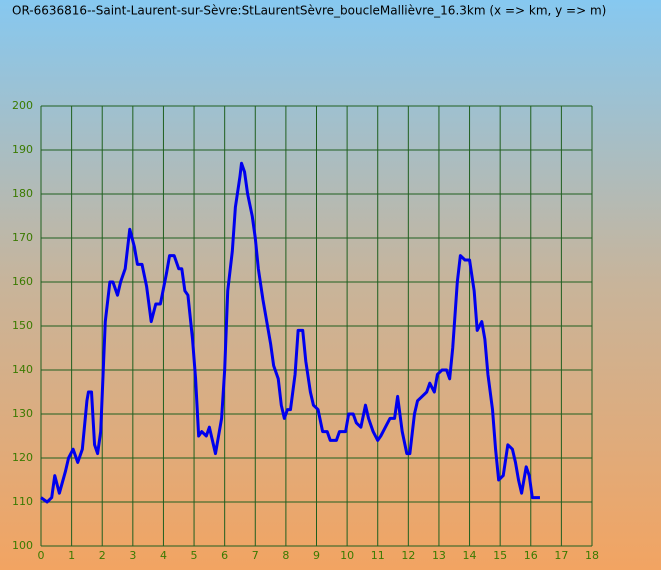 This screenshot has width=661, height=570. I want to click on x-tick-label: 3, so click(132, 555).